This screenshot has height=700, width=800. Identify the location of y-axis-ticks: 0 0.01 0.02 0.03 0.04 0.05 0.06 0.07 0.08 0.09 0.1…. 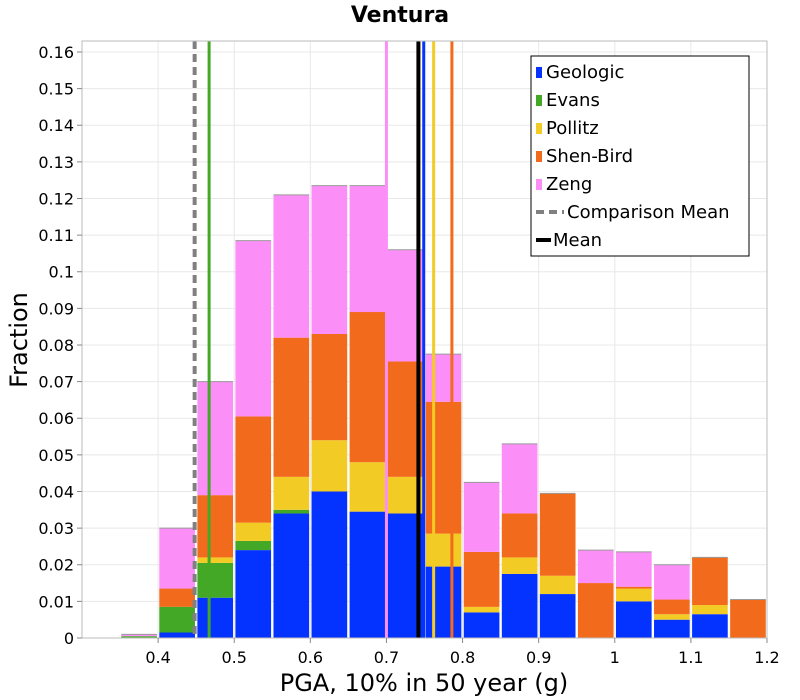
(60, 345).